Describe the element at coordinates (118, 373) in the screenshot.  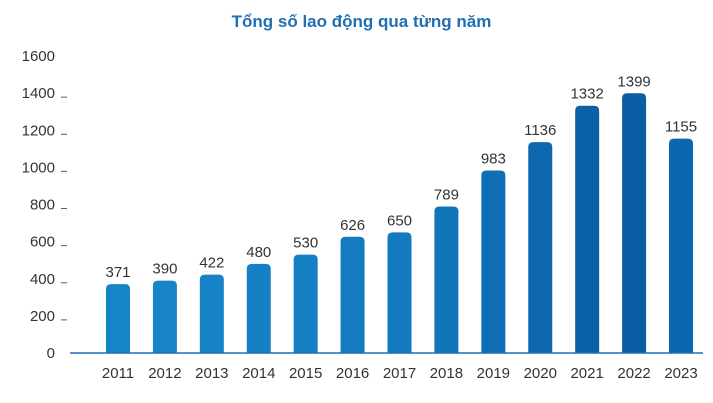
I see `x-tick-label-2011: 2011` at that location.